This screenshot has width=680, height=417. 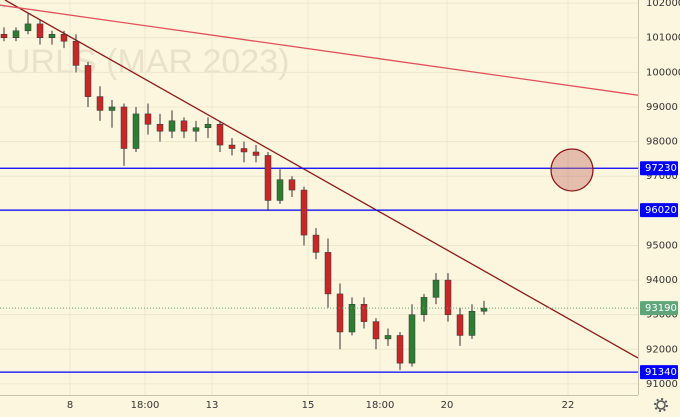 I want to click on level-label: 91340, so click(x=661, y=372).